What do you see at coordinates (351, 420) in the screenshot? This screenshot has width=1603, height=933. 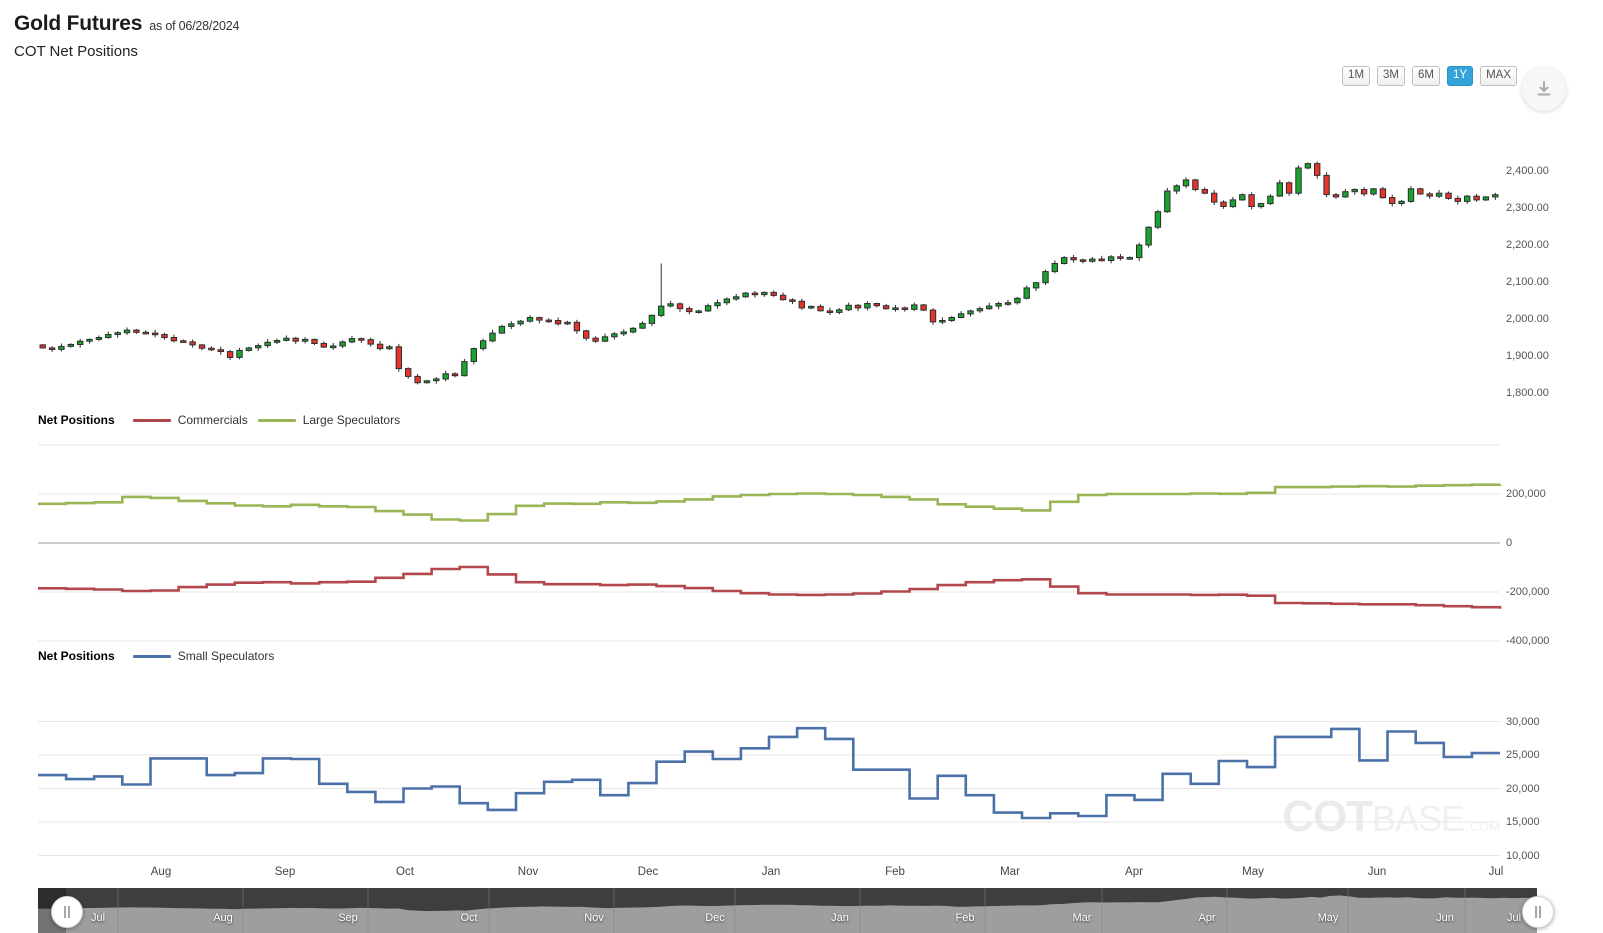 I see `legend-label: Large Speculators` at bounding box center [351, 420].